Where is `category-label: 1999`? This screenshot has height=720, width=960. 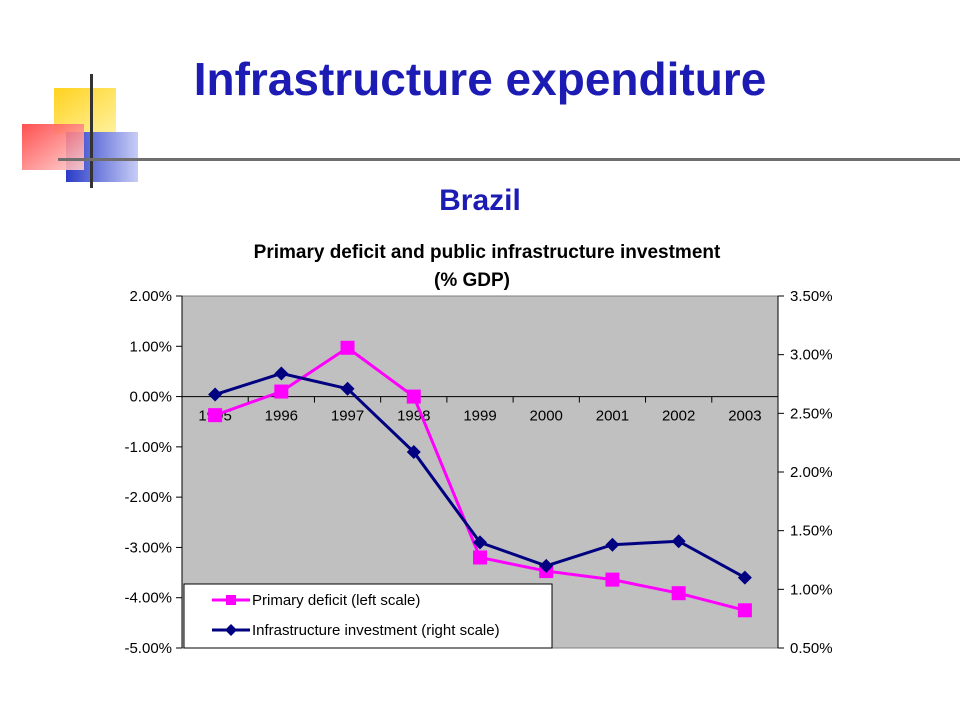 category-label: 1999 is located at coordinates (479, 416).